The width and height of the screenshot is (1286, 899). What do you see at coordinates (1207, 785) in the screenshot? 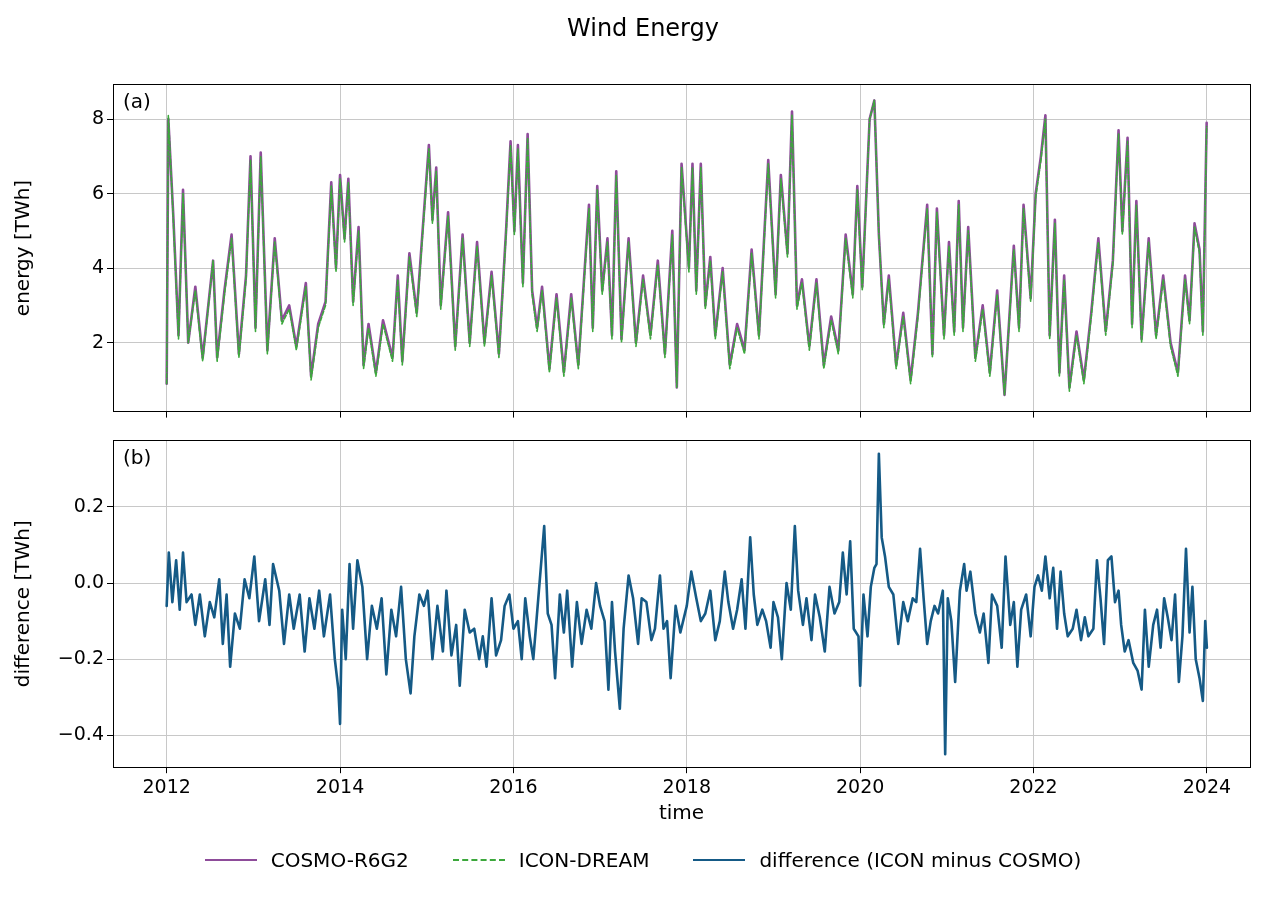
I see `x-tick-label: 2024` at bounding box center [1207, 785].